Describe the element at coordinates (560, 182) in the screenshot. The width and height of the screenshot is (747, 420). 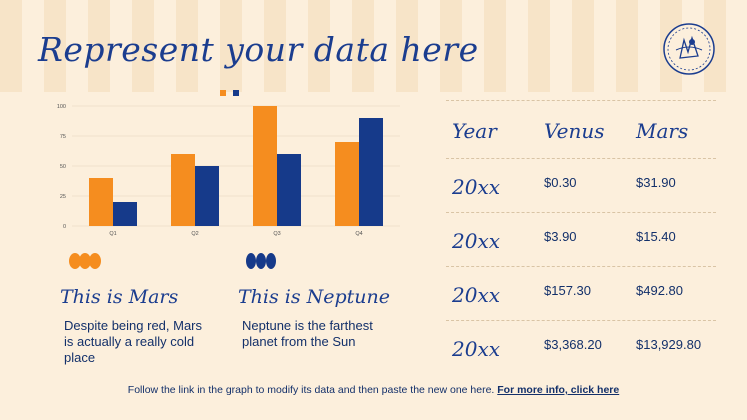
I see `table-cell-venus: $0.30` at that location.